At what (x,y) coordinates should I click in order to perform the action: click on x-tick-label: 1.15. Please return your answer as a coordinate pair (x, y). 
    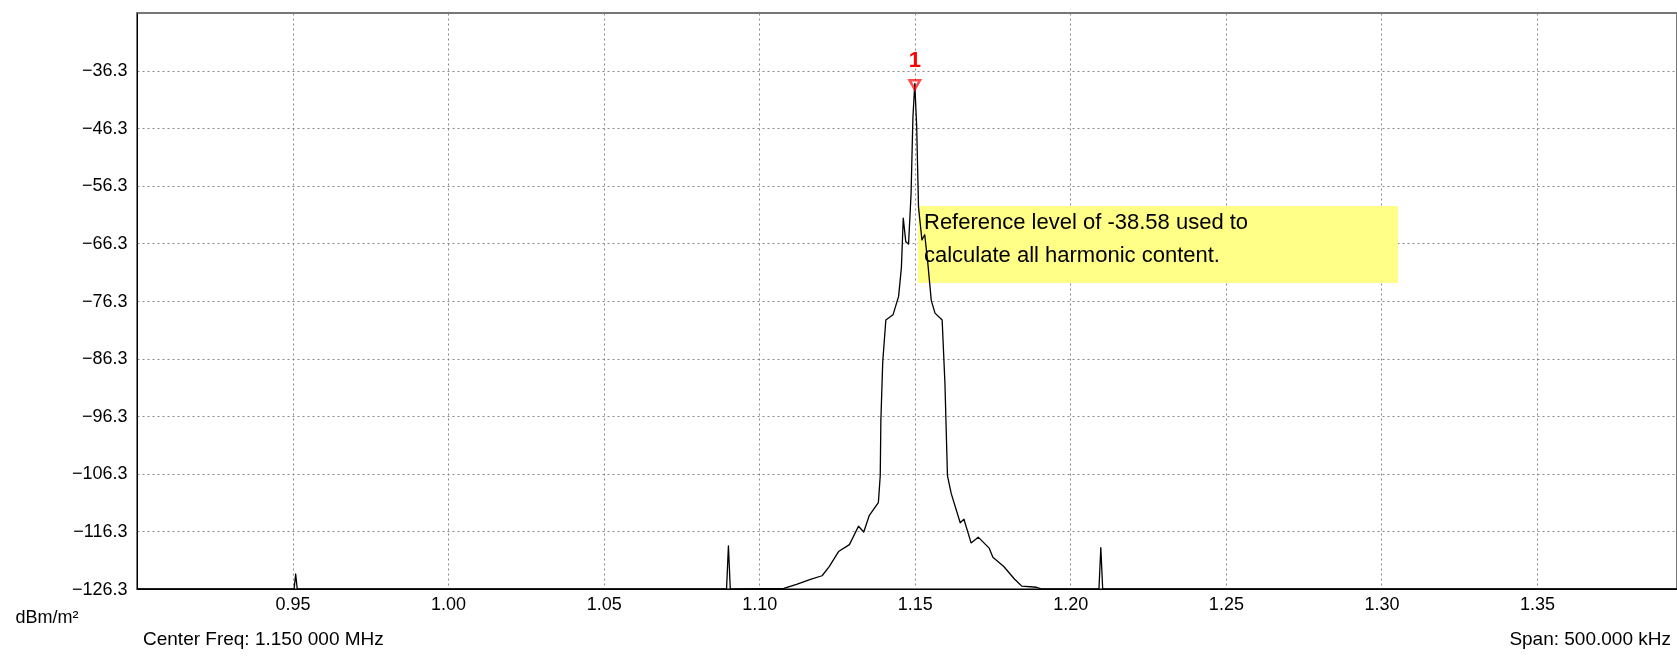
    Looking at the image, I should click on (915, 603).